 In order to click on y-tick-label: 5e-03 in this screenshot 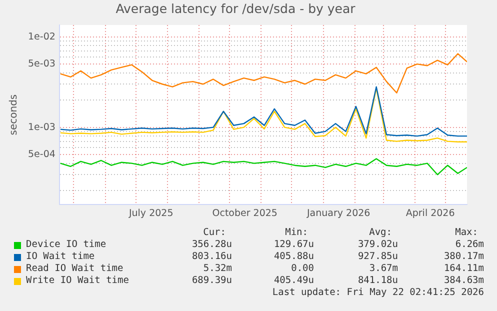, I will do `click(42, 64)`.